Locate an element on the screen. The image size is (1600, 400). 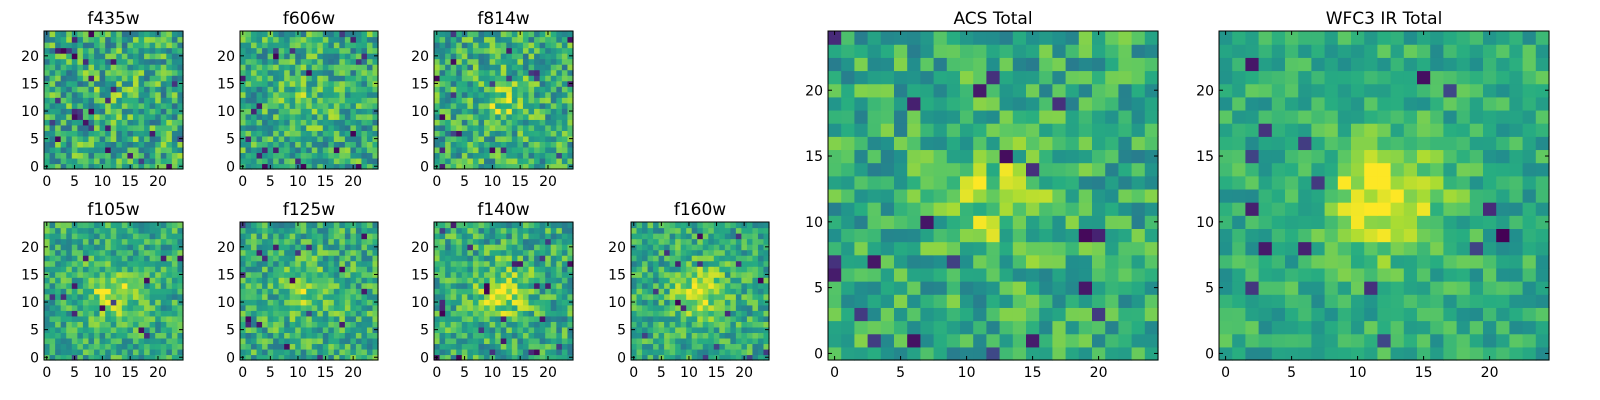
axes-frame is located at coordinates (503, 291).